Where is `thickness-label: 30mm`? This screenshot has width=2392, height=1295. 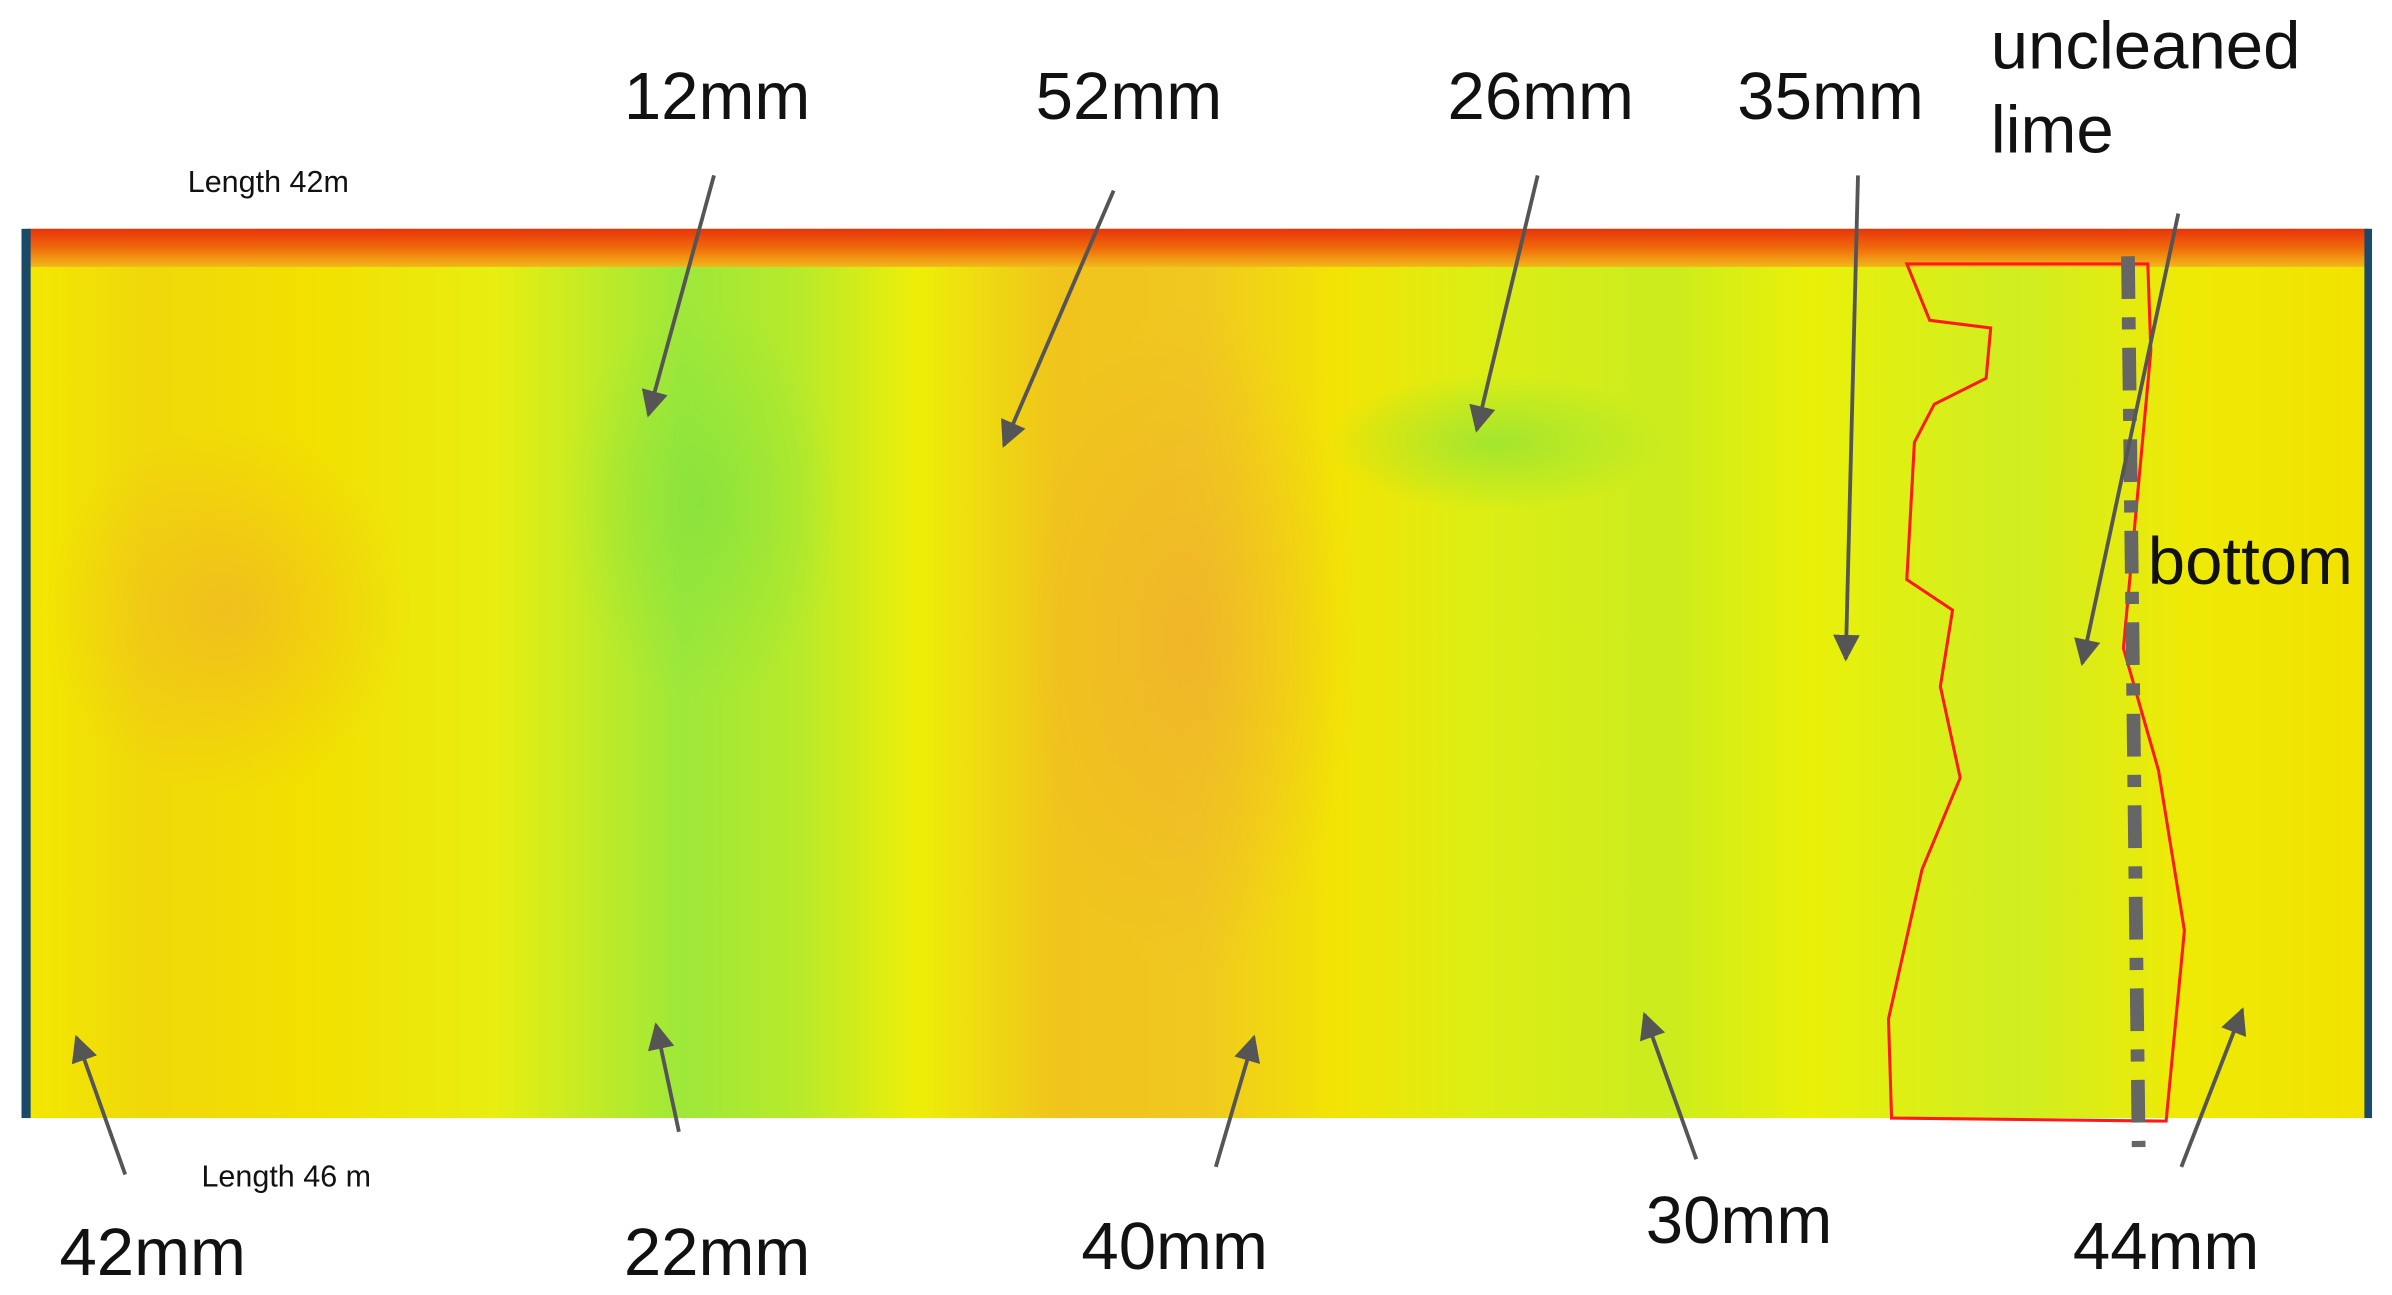
thickness-label: 30mm is located at coordinates (1739, 1220).